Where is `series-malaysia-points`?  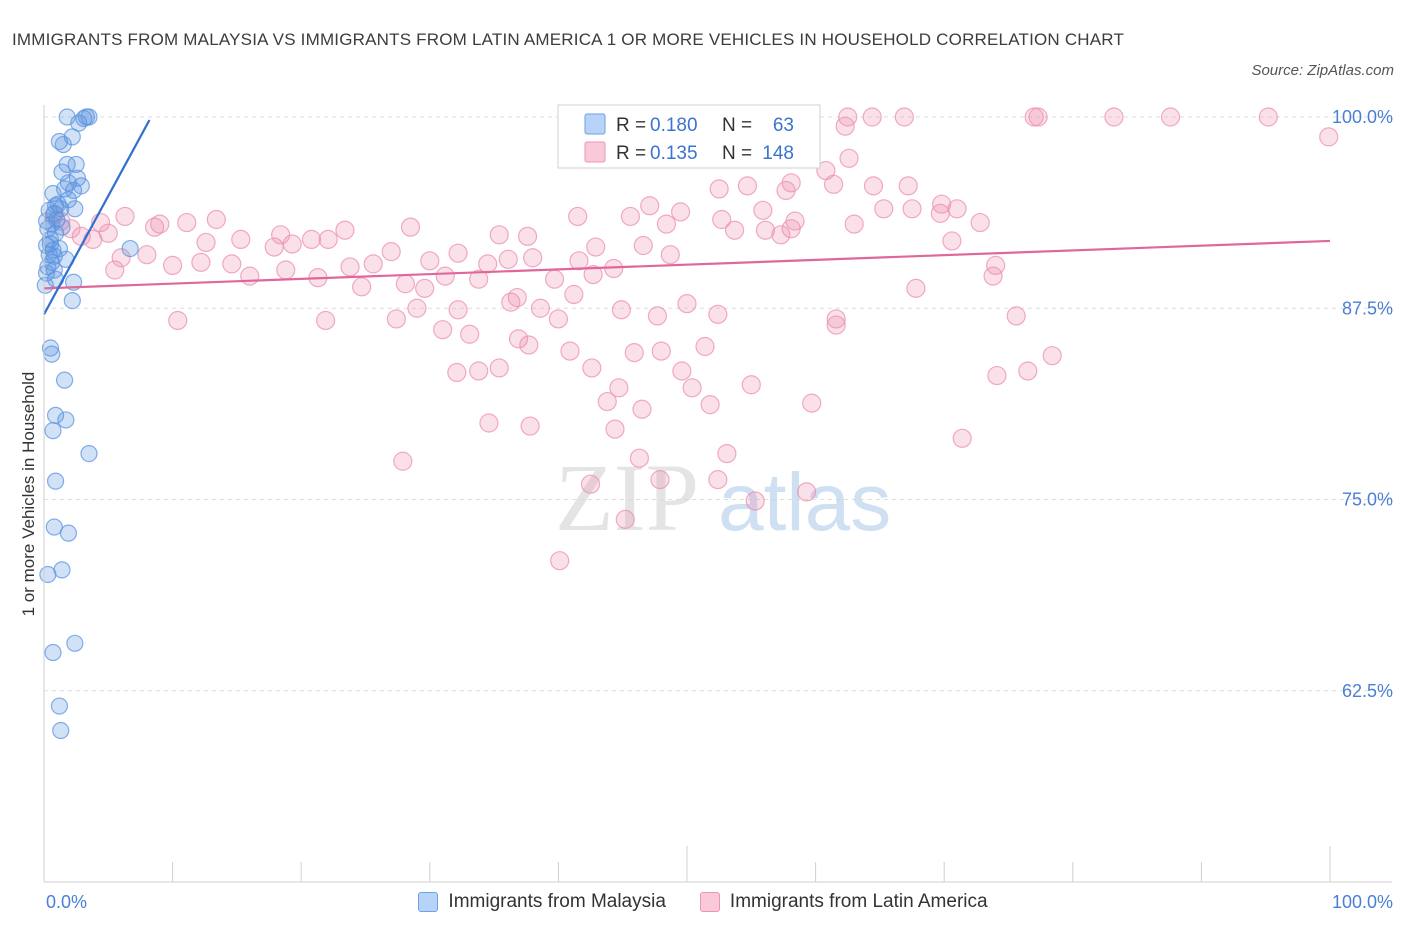
series-malaysia-points is located at coordinates (87, 424).